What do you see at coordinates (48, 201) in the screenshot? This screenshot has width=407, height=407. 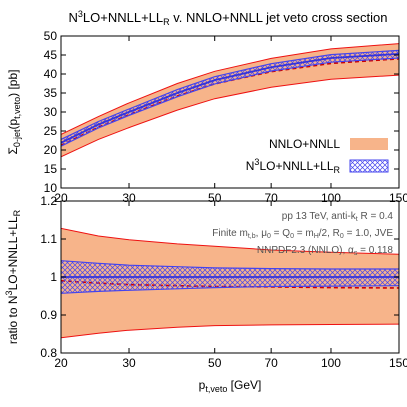 I see `bottom-y-tick-label: 1.2` at bounding box center [48, 201].